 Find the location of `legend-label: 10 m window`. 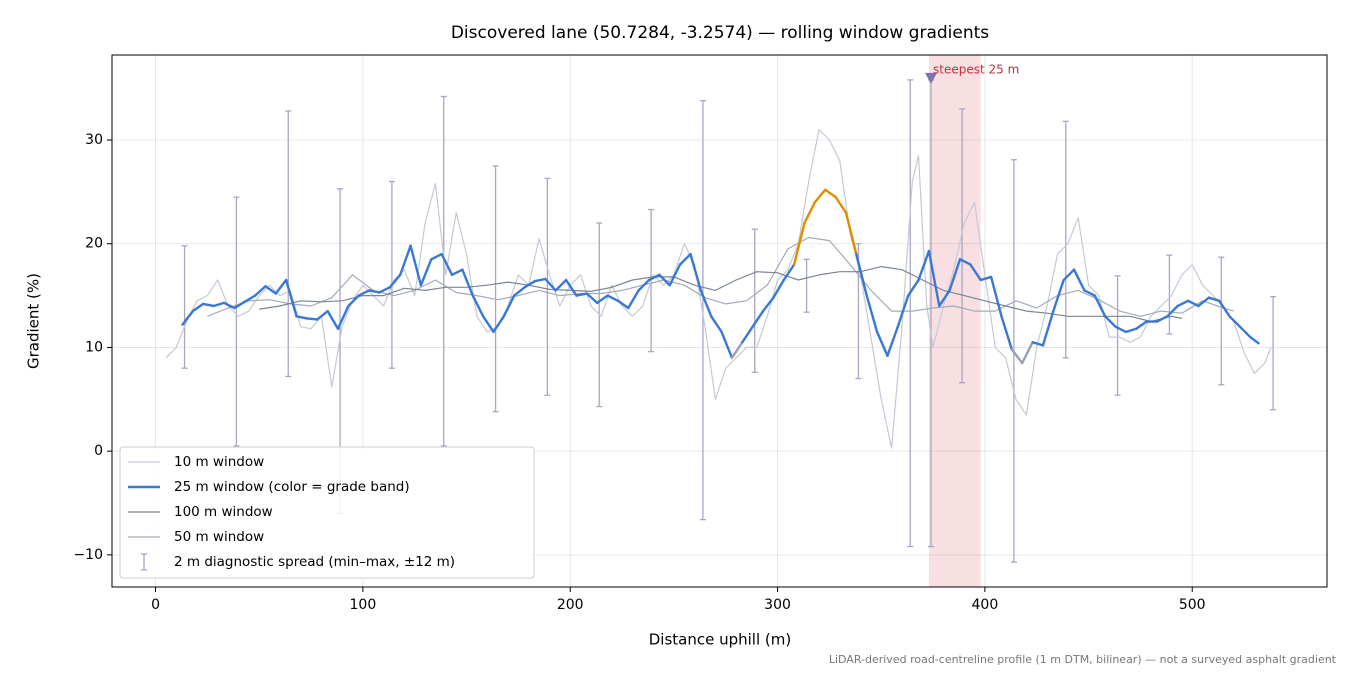

legend-label: 10 m window is located at coordinates (219, 462).